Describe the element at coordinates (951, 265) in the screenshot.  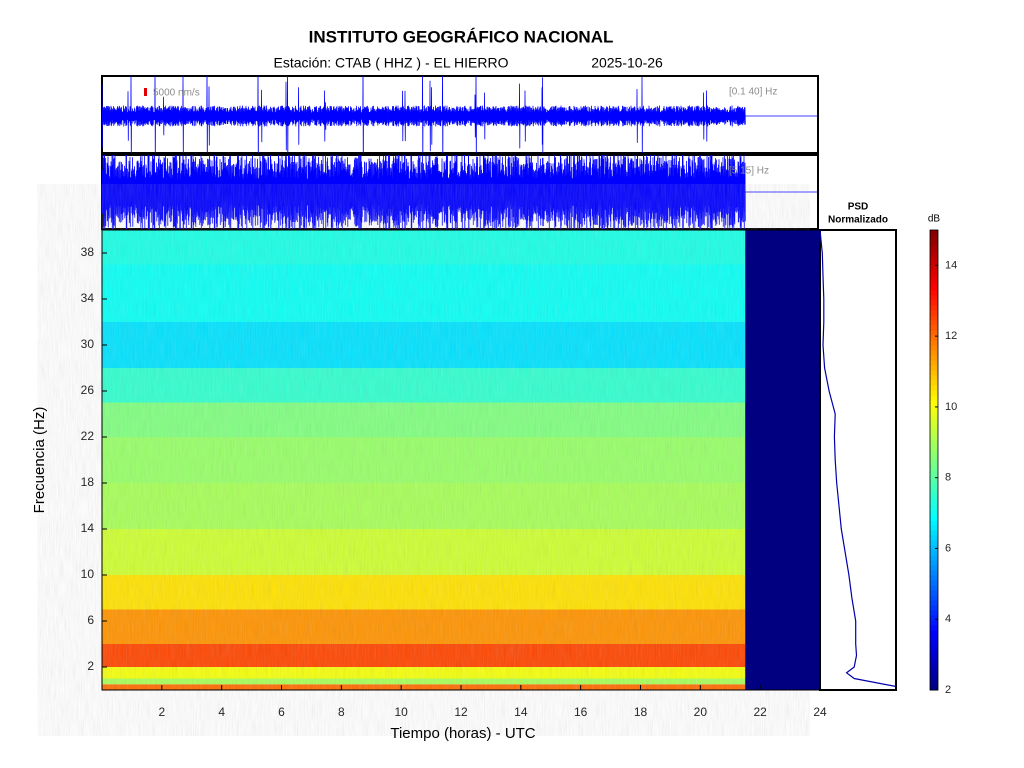
I see `colorbar-tick-label: 14` at that location.